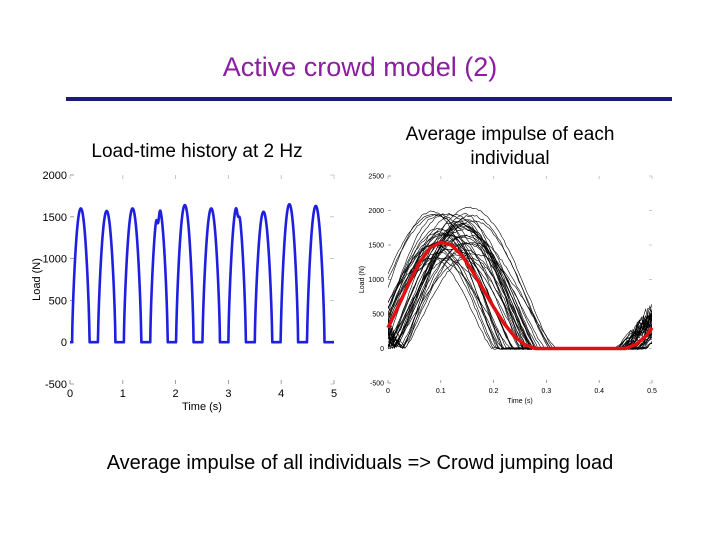  What do you see at coordinates (176, 394) in the screenshot?
I see `x-tick-label: 2` at bounding box center [176, 394].